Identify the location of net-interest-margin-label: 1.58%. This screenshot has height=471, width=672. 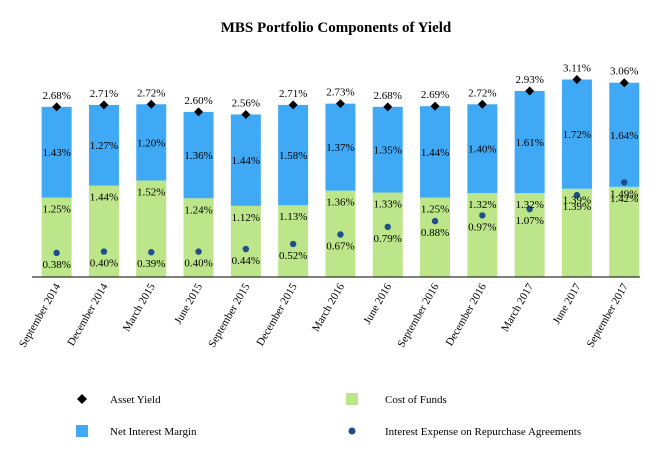
(293, 156).